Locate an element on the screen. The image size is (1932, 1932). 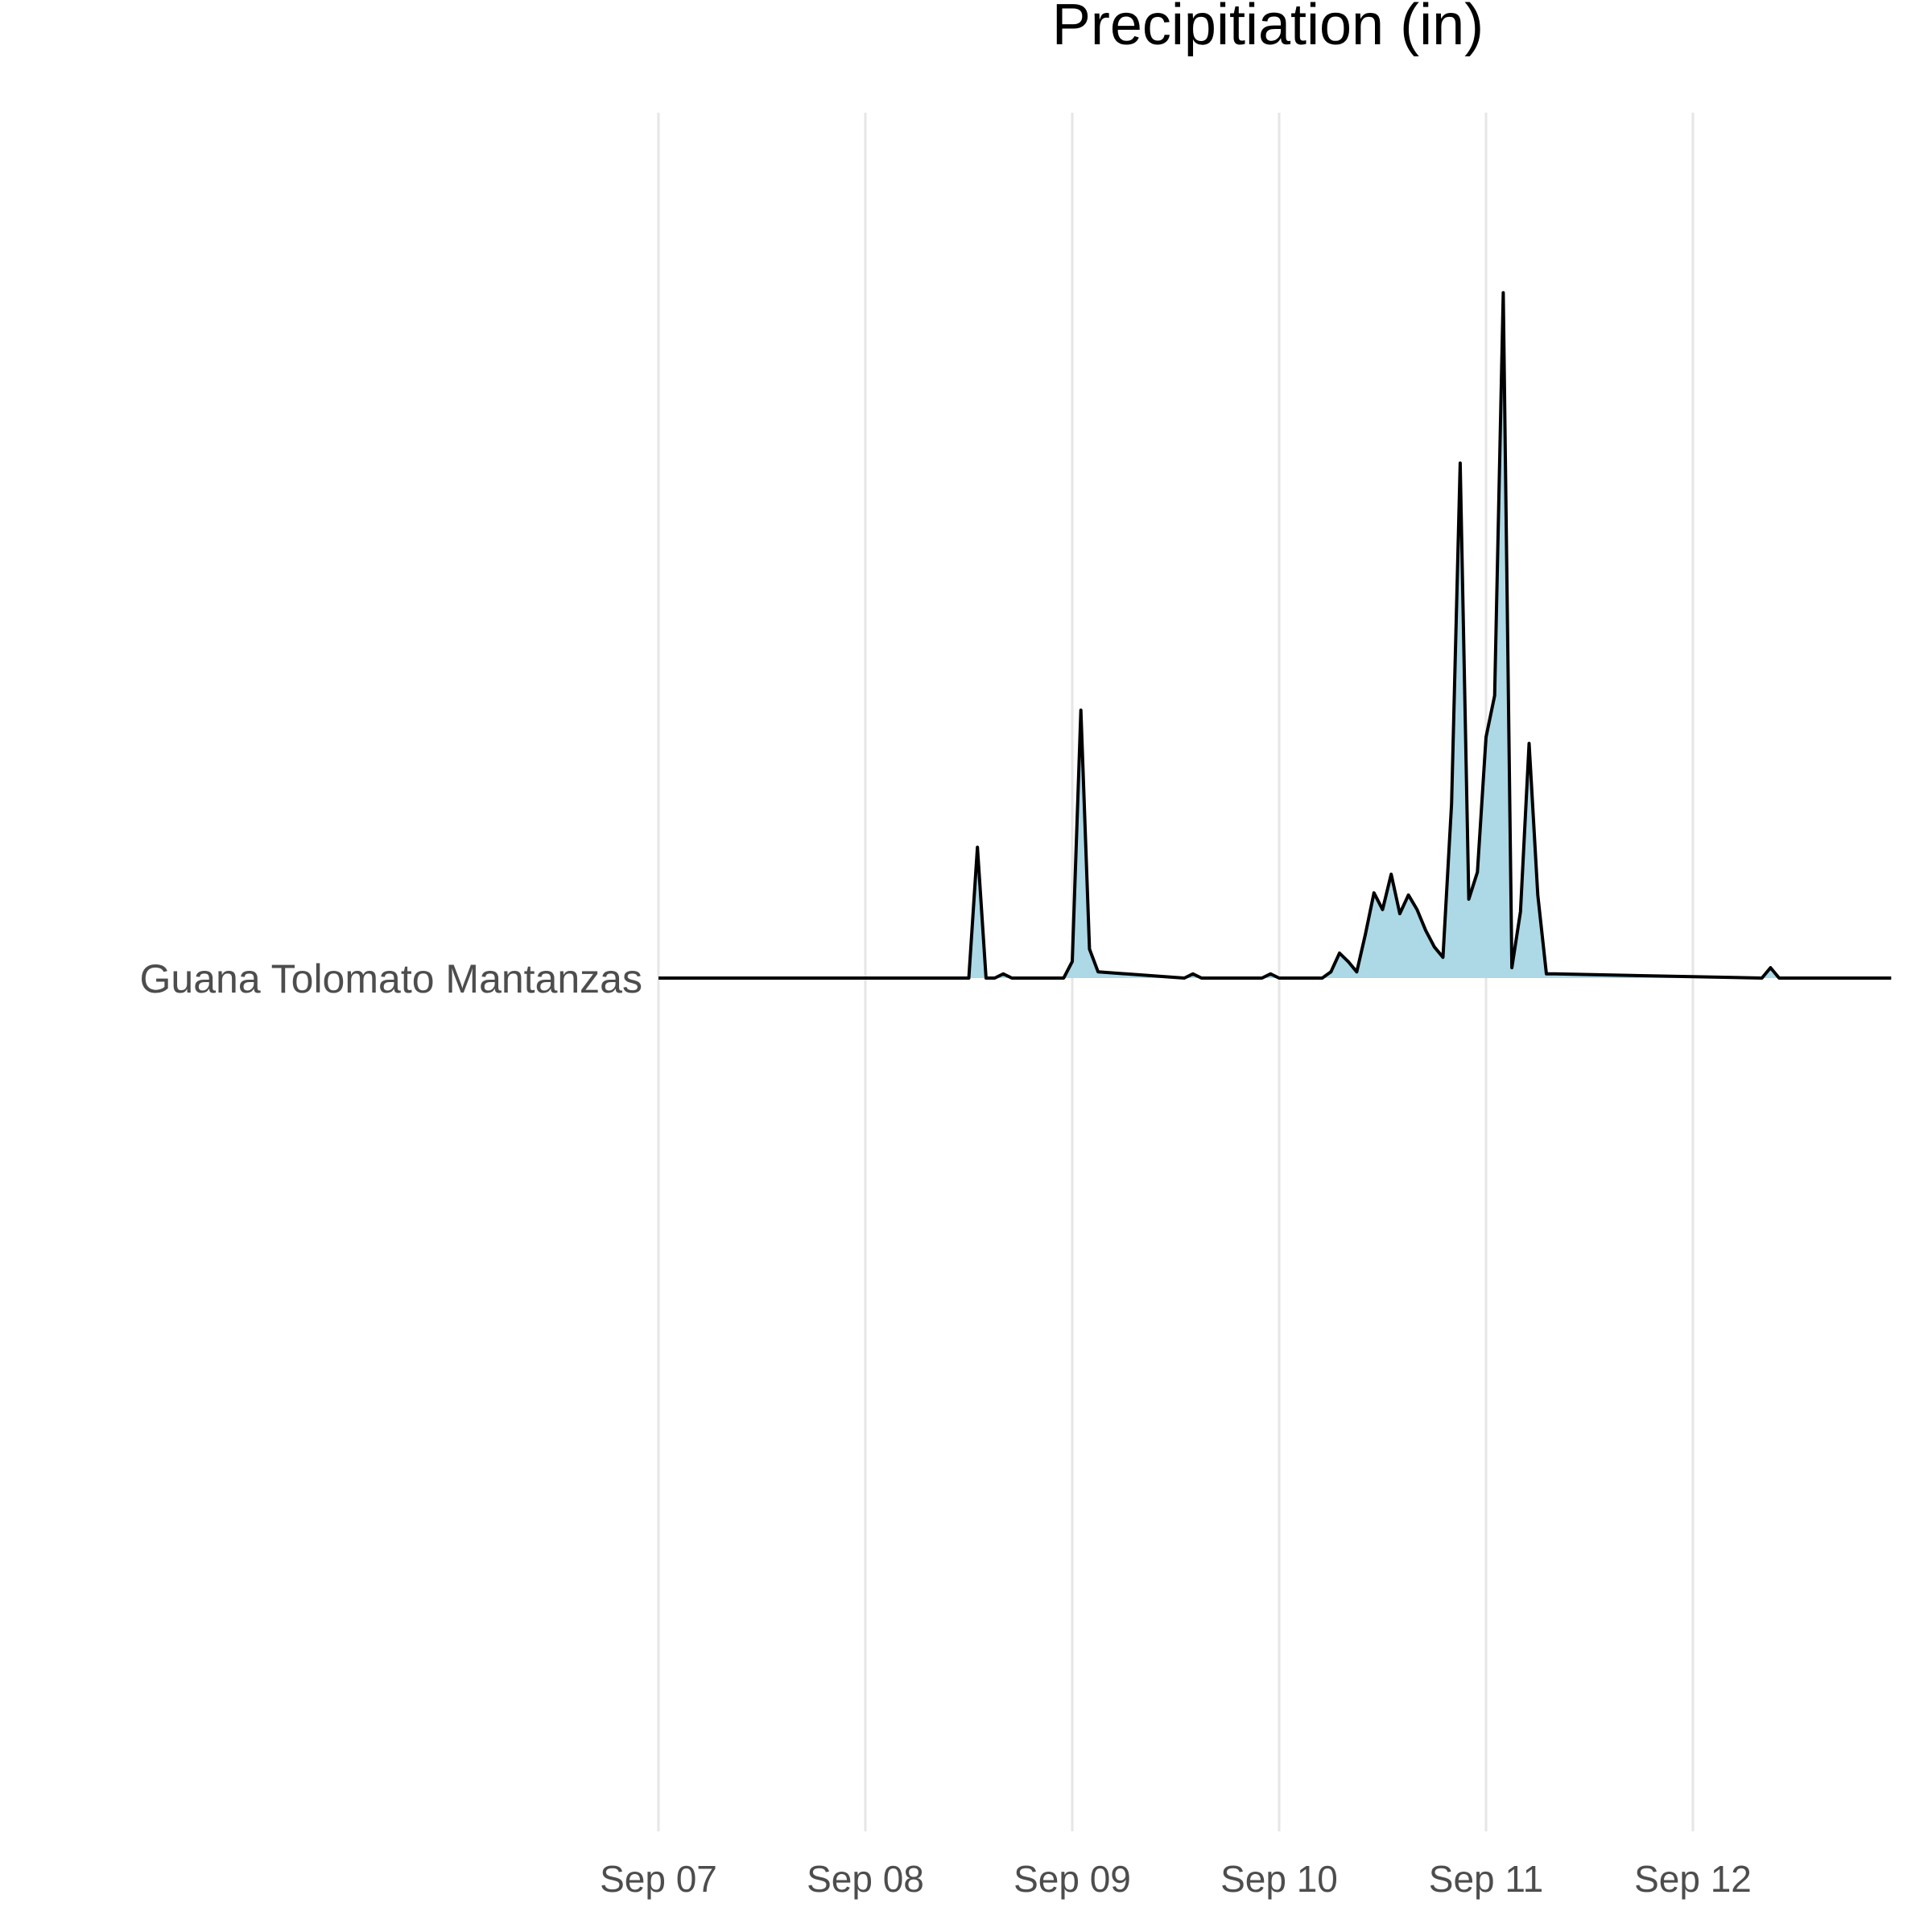
x-tick-label: Sep 09 is located at coordinates (1072, 1879).